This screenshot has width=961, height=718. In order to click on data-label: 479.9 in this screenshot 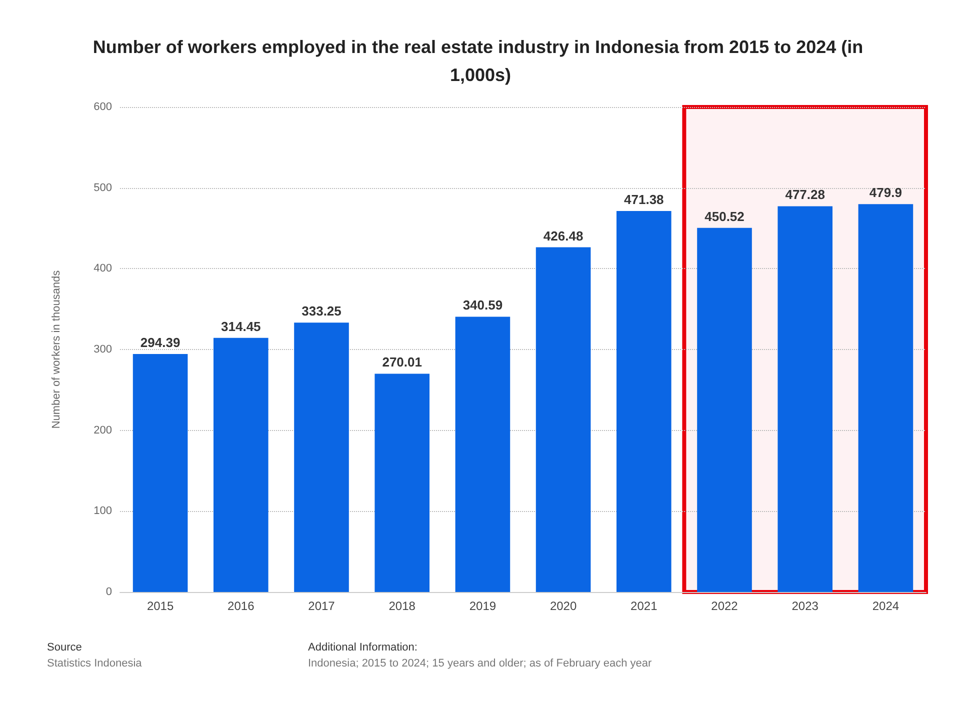, I will do `click(885, 192)`.